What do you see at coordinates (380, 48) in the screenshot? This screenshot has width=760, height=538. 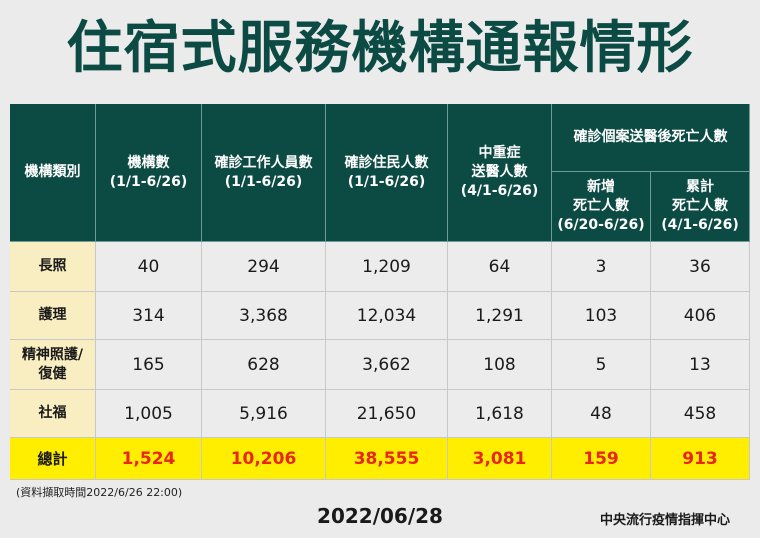 I see `page-title: 住宿式服務機構通報情形` at bounding box center [380, 48].